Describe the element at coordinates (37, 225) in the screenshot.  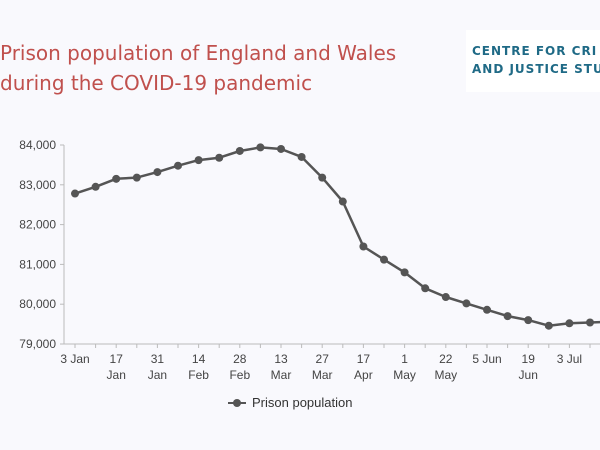
I see `y-tick-label: 82,000` at that location.